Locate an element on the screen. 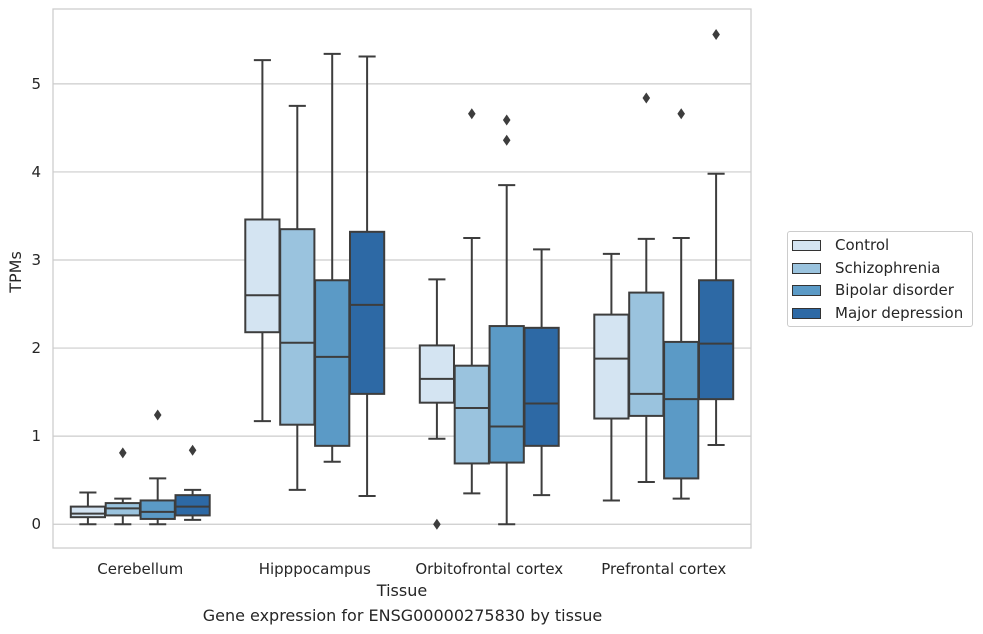  legend-label-schizophrenia: Schizophrenia is located at coordinates (888, 268).